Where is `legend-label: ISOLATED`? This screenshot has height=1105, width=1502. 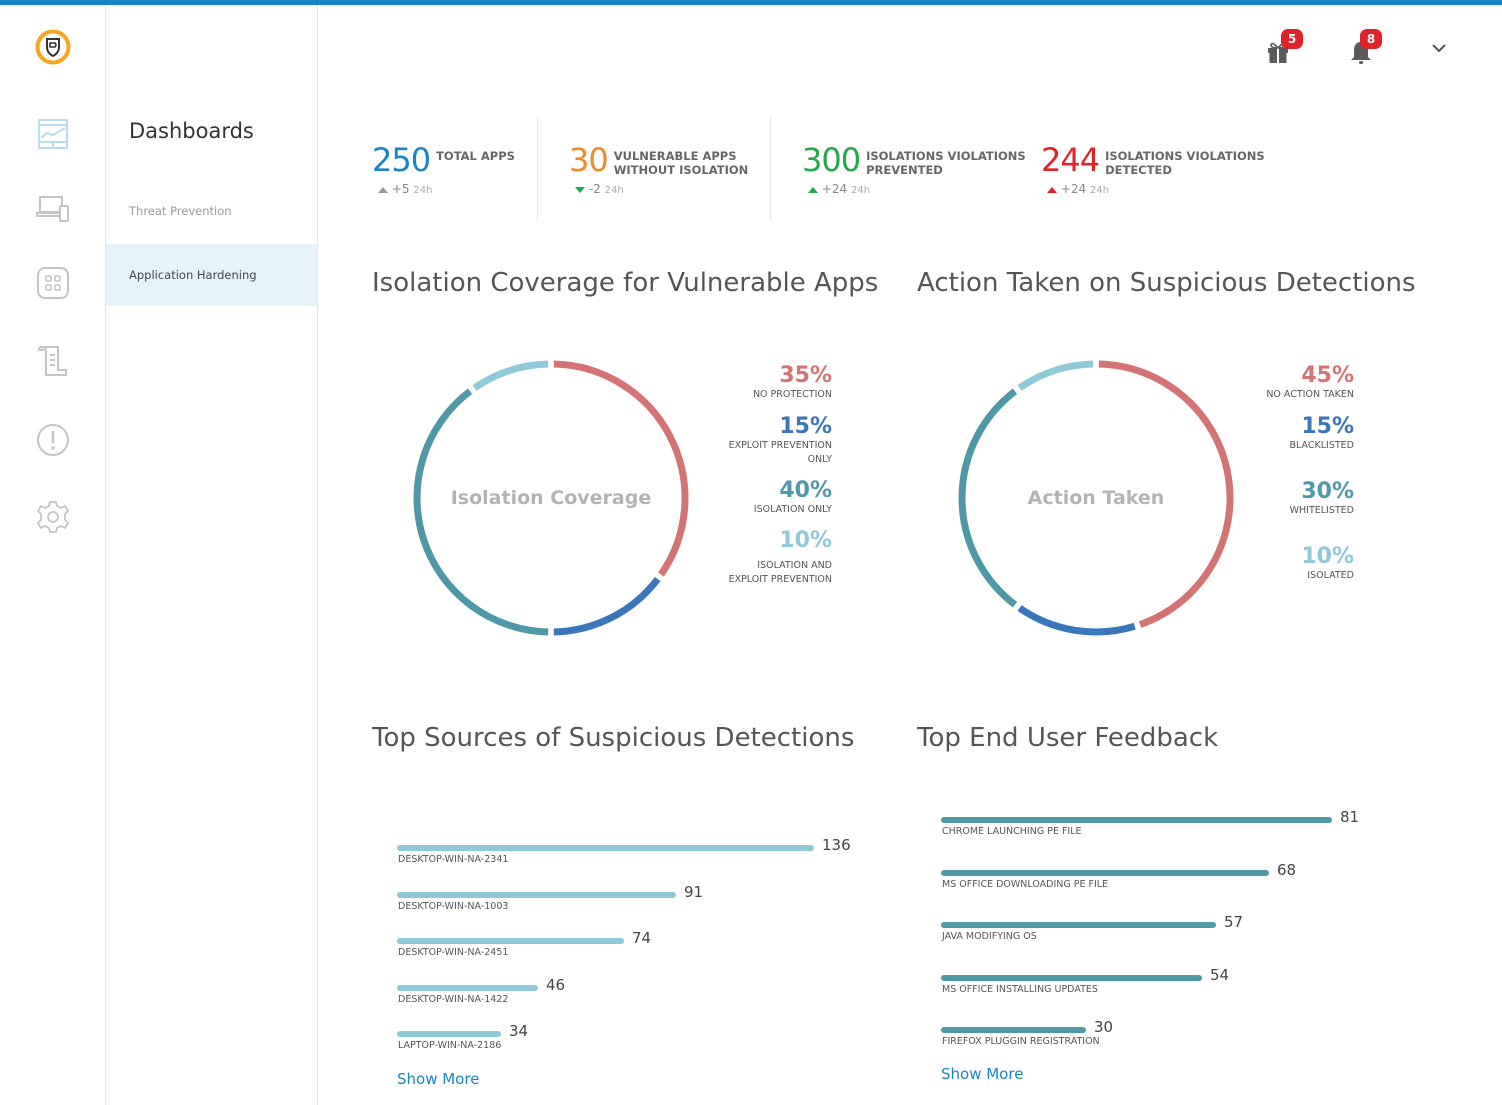
legend-label: ISOLATED is located at coordinates (1330, 575).